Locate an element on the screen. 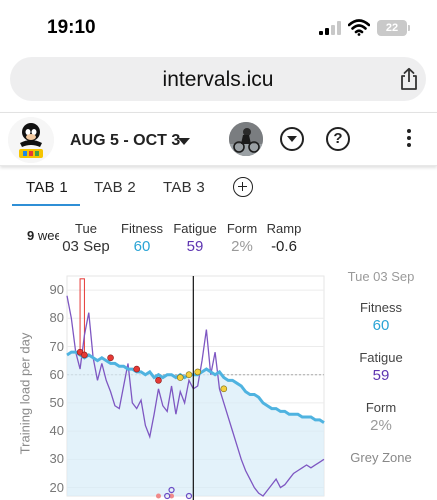 The width and height of the screenshot is (437, 500). stat-fatigue: Fatigue 59 is located at coordinates (195, 238).